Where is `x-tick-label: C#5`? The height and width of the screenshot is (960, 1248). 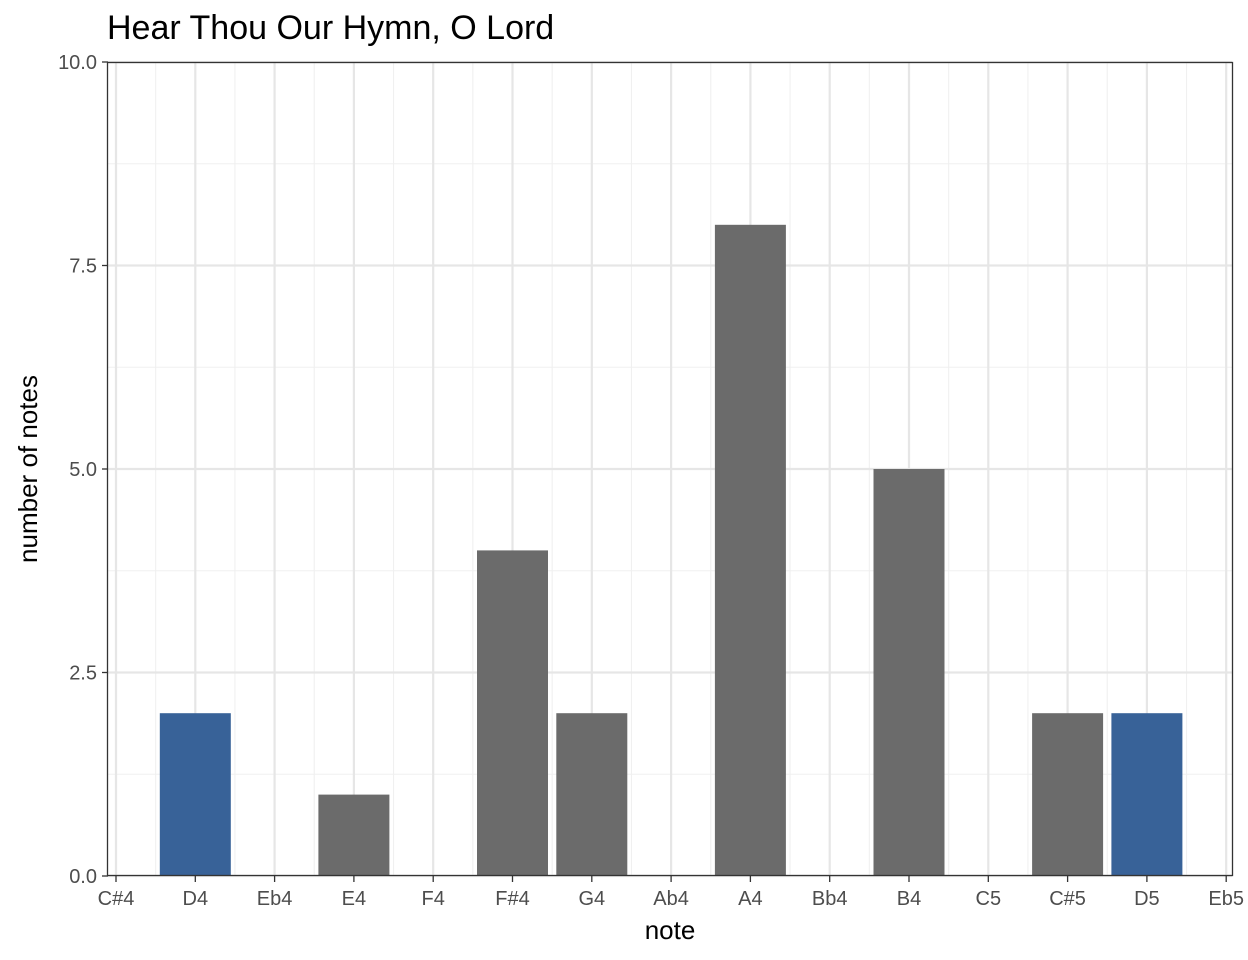
x-tick-label: C#5 is located at coordinates (1067, 899).